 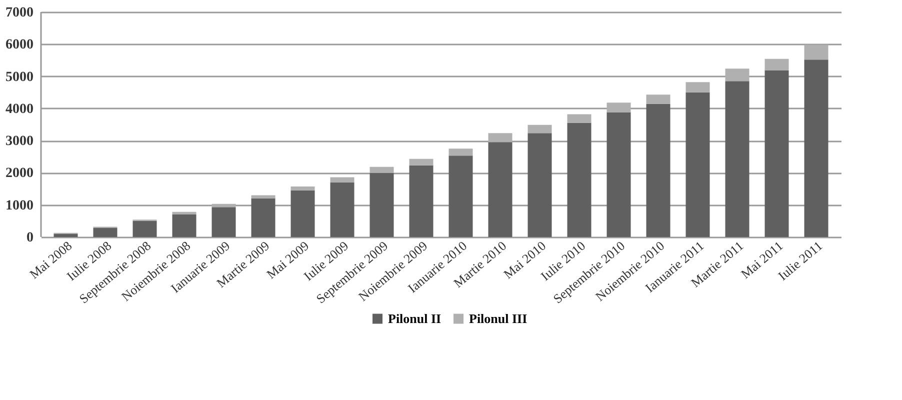 I want to click on y-tick-label: 6000, so click(x=20, y=45).